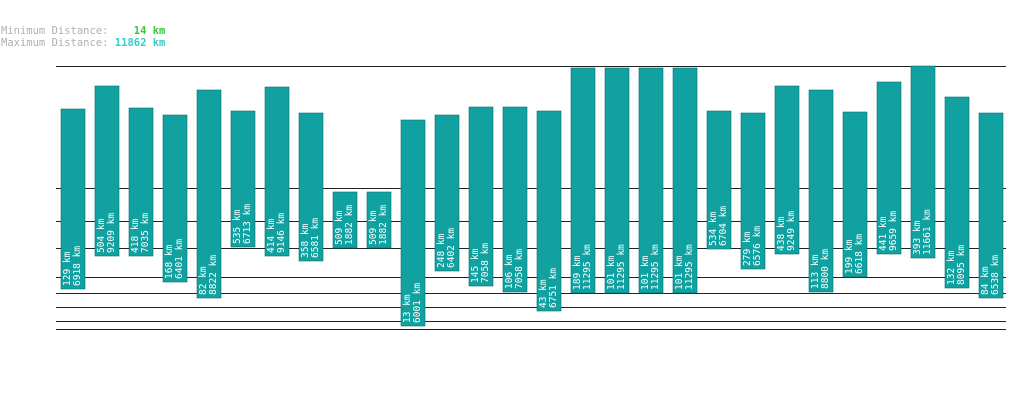  What do you see at coordinates (475, 265) in the screenshot?
I see `bar-label-short: 145 km` at bounding box center [475, 265].